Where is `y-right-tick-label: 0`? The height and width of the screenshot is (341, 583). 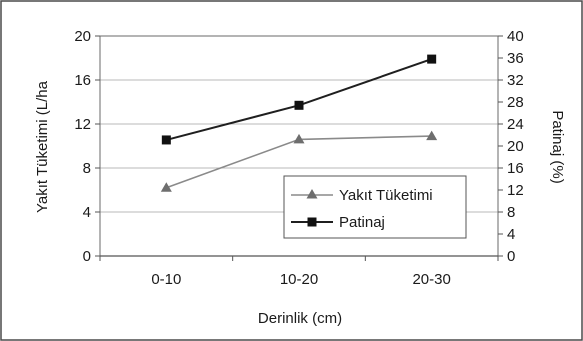
y-right-tick-label: 0 is located at coordinates (511, 256).